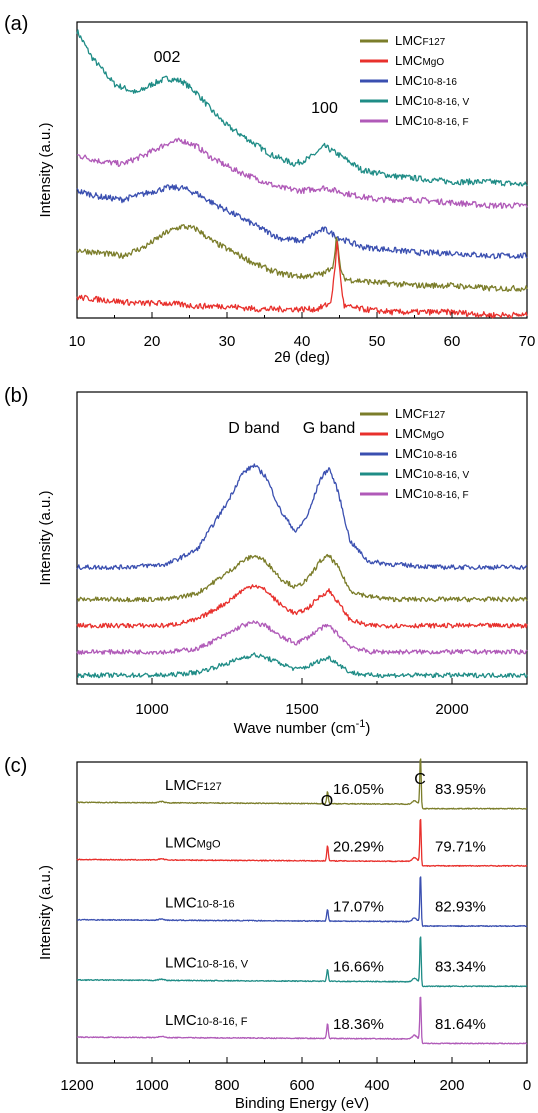 This screenshot has width=538, height=1113. I want to click on series-label: LMCMgO, so click(193, 842).